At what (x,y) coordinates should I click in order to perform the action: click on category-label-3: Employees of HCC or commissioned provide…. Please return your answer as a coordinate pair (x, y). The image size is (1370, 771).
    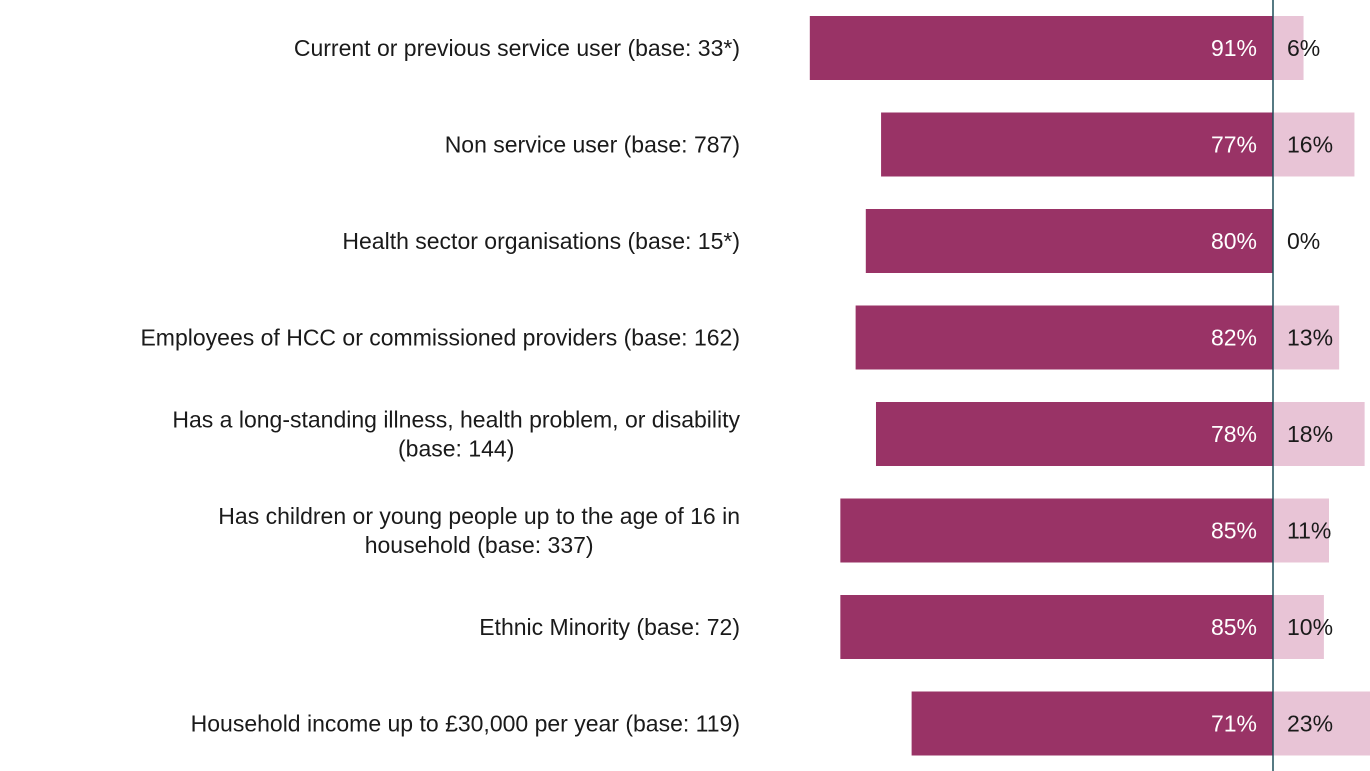
    Looking at the image, I should click on (440, 338).